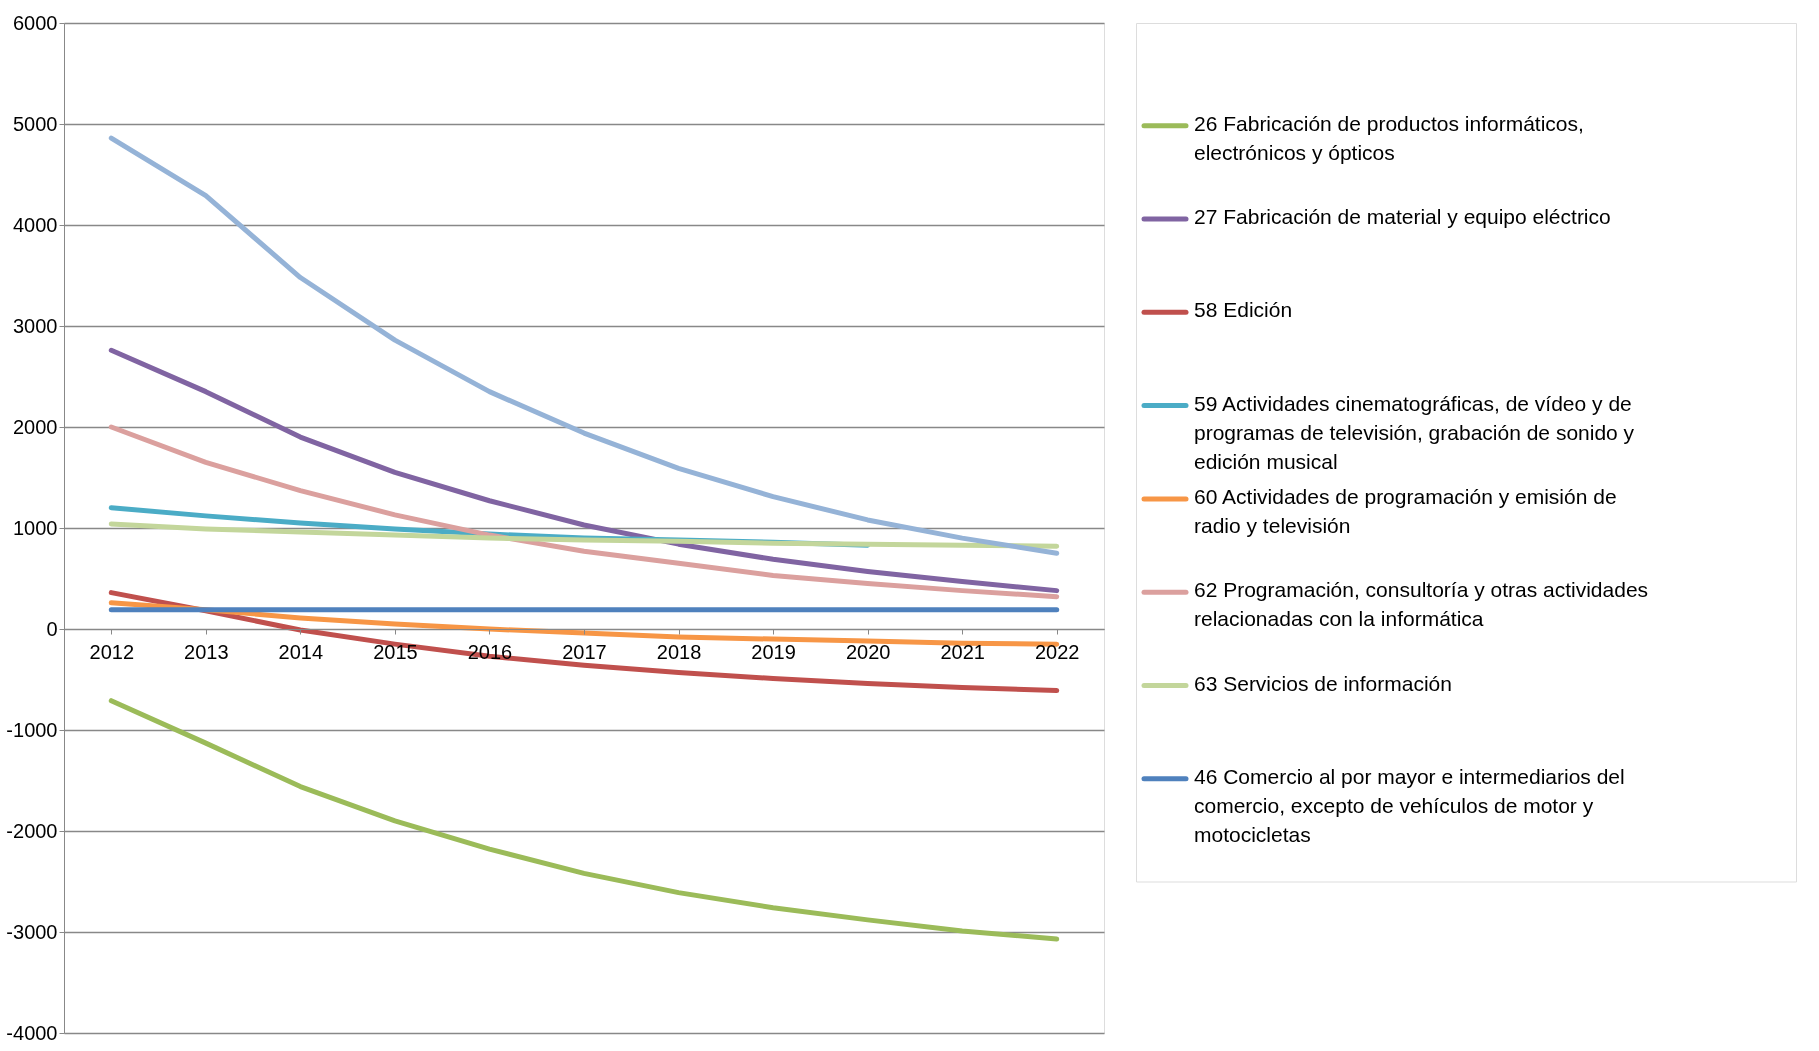  Describe the element at coordinates (301, 651) in the screenshot. I see `x-tick-label: 2014` at that location.